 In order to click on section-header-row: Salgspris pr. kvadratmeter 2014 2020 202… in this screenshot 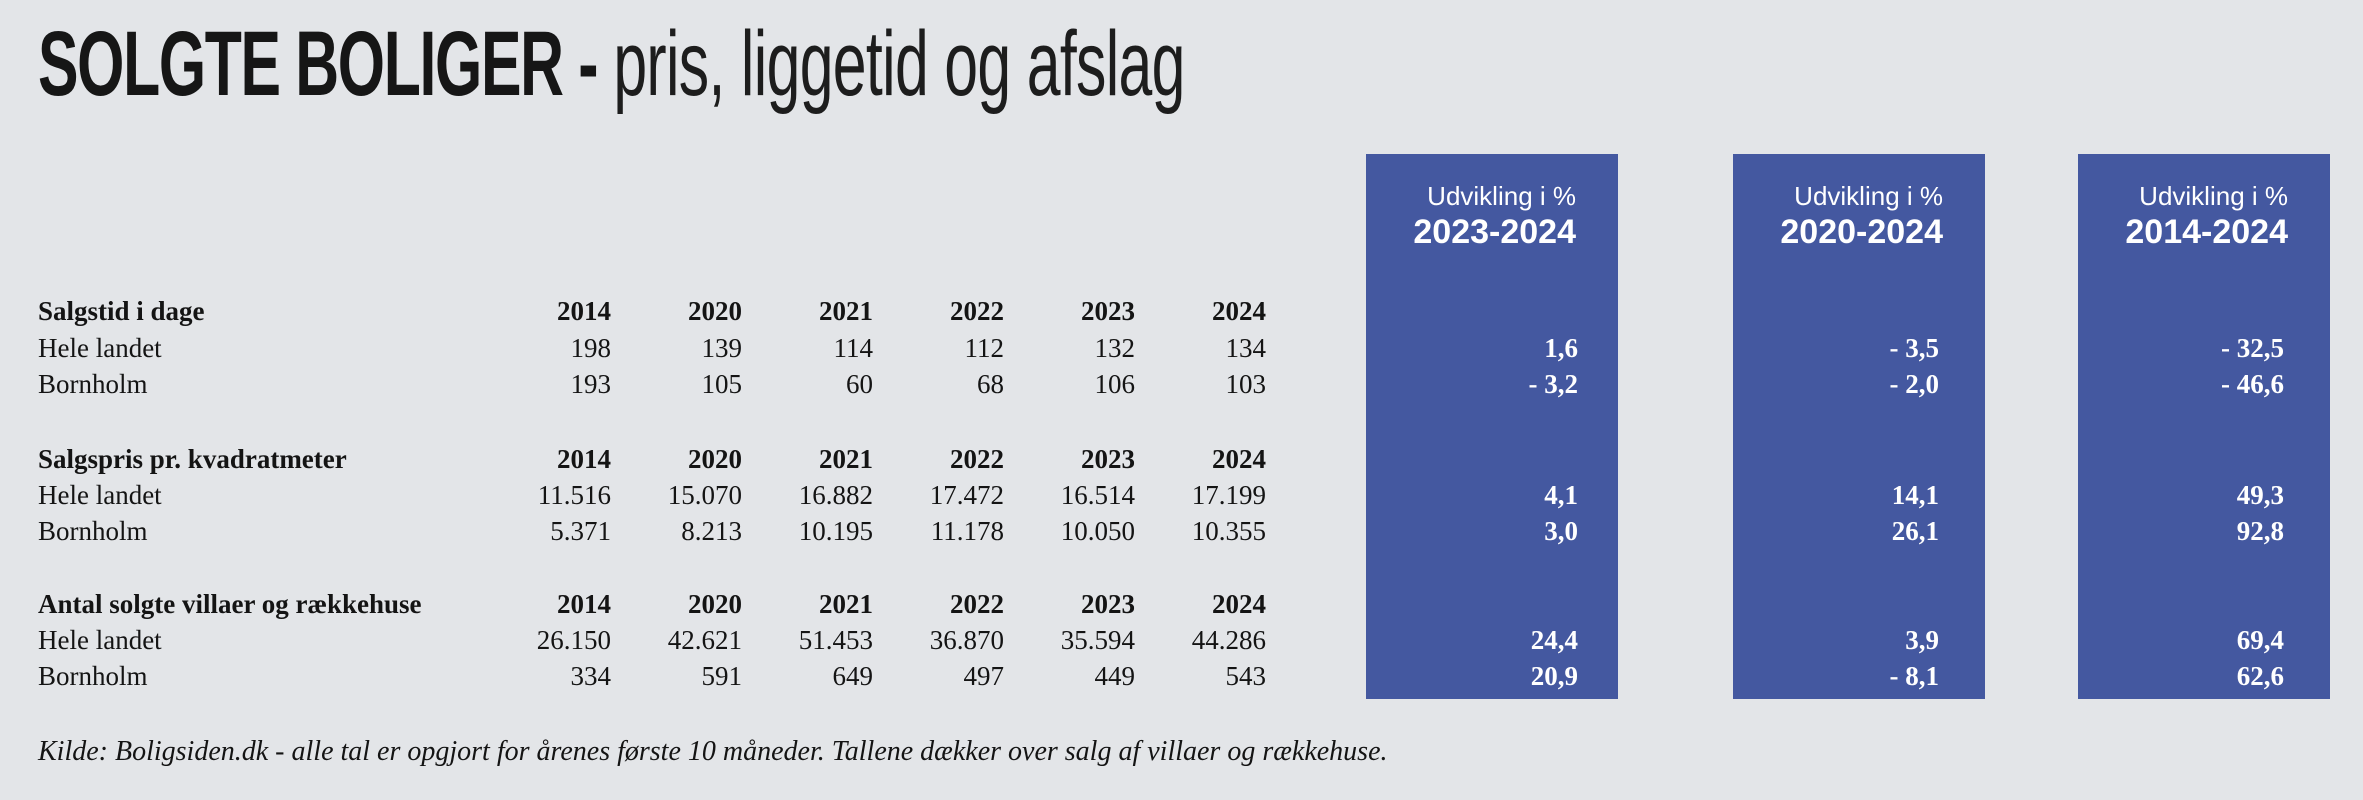, I will do `click(652, 459)`.